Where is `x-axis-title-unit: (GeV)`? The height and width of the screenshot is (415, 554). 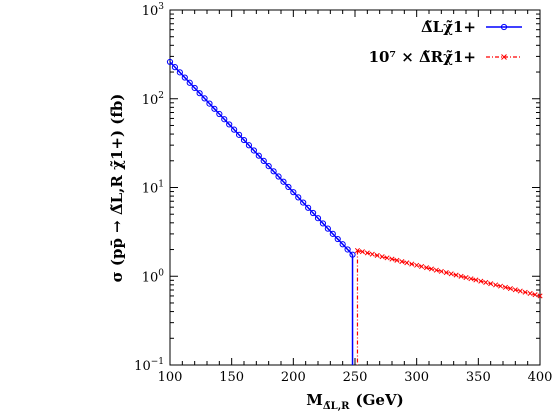
x-axis-title-unit: (GeV) is located at coordinates (380, 400).